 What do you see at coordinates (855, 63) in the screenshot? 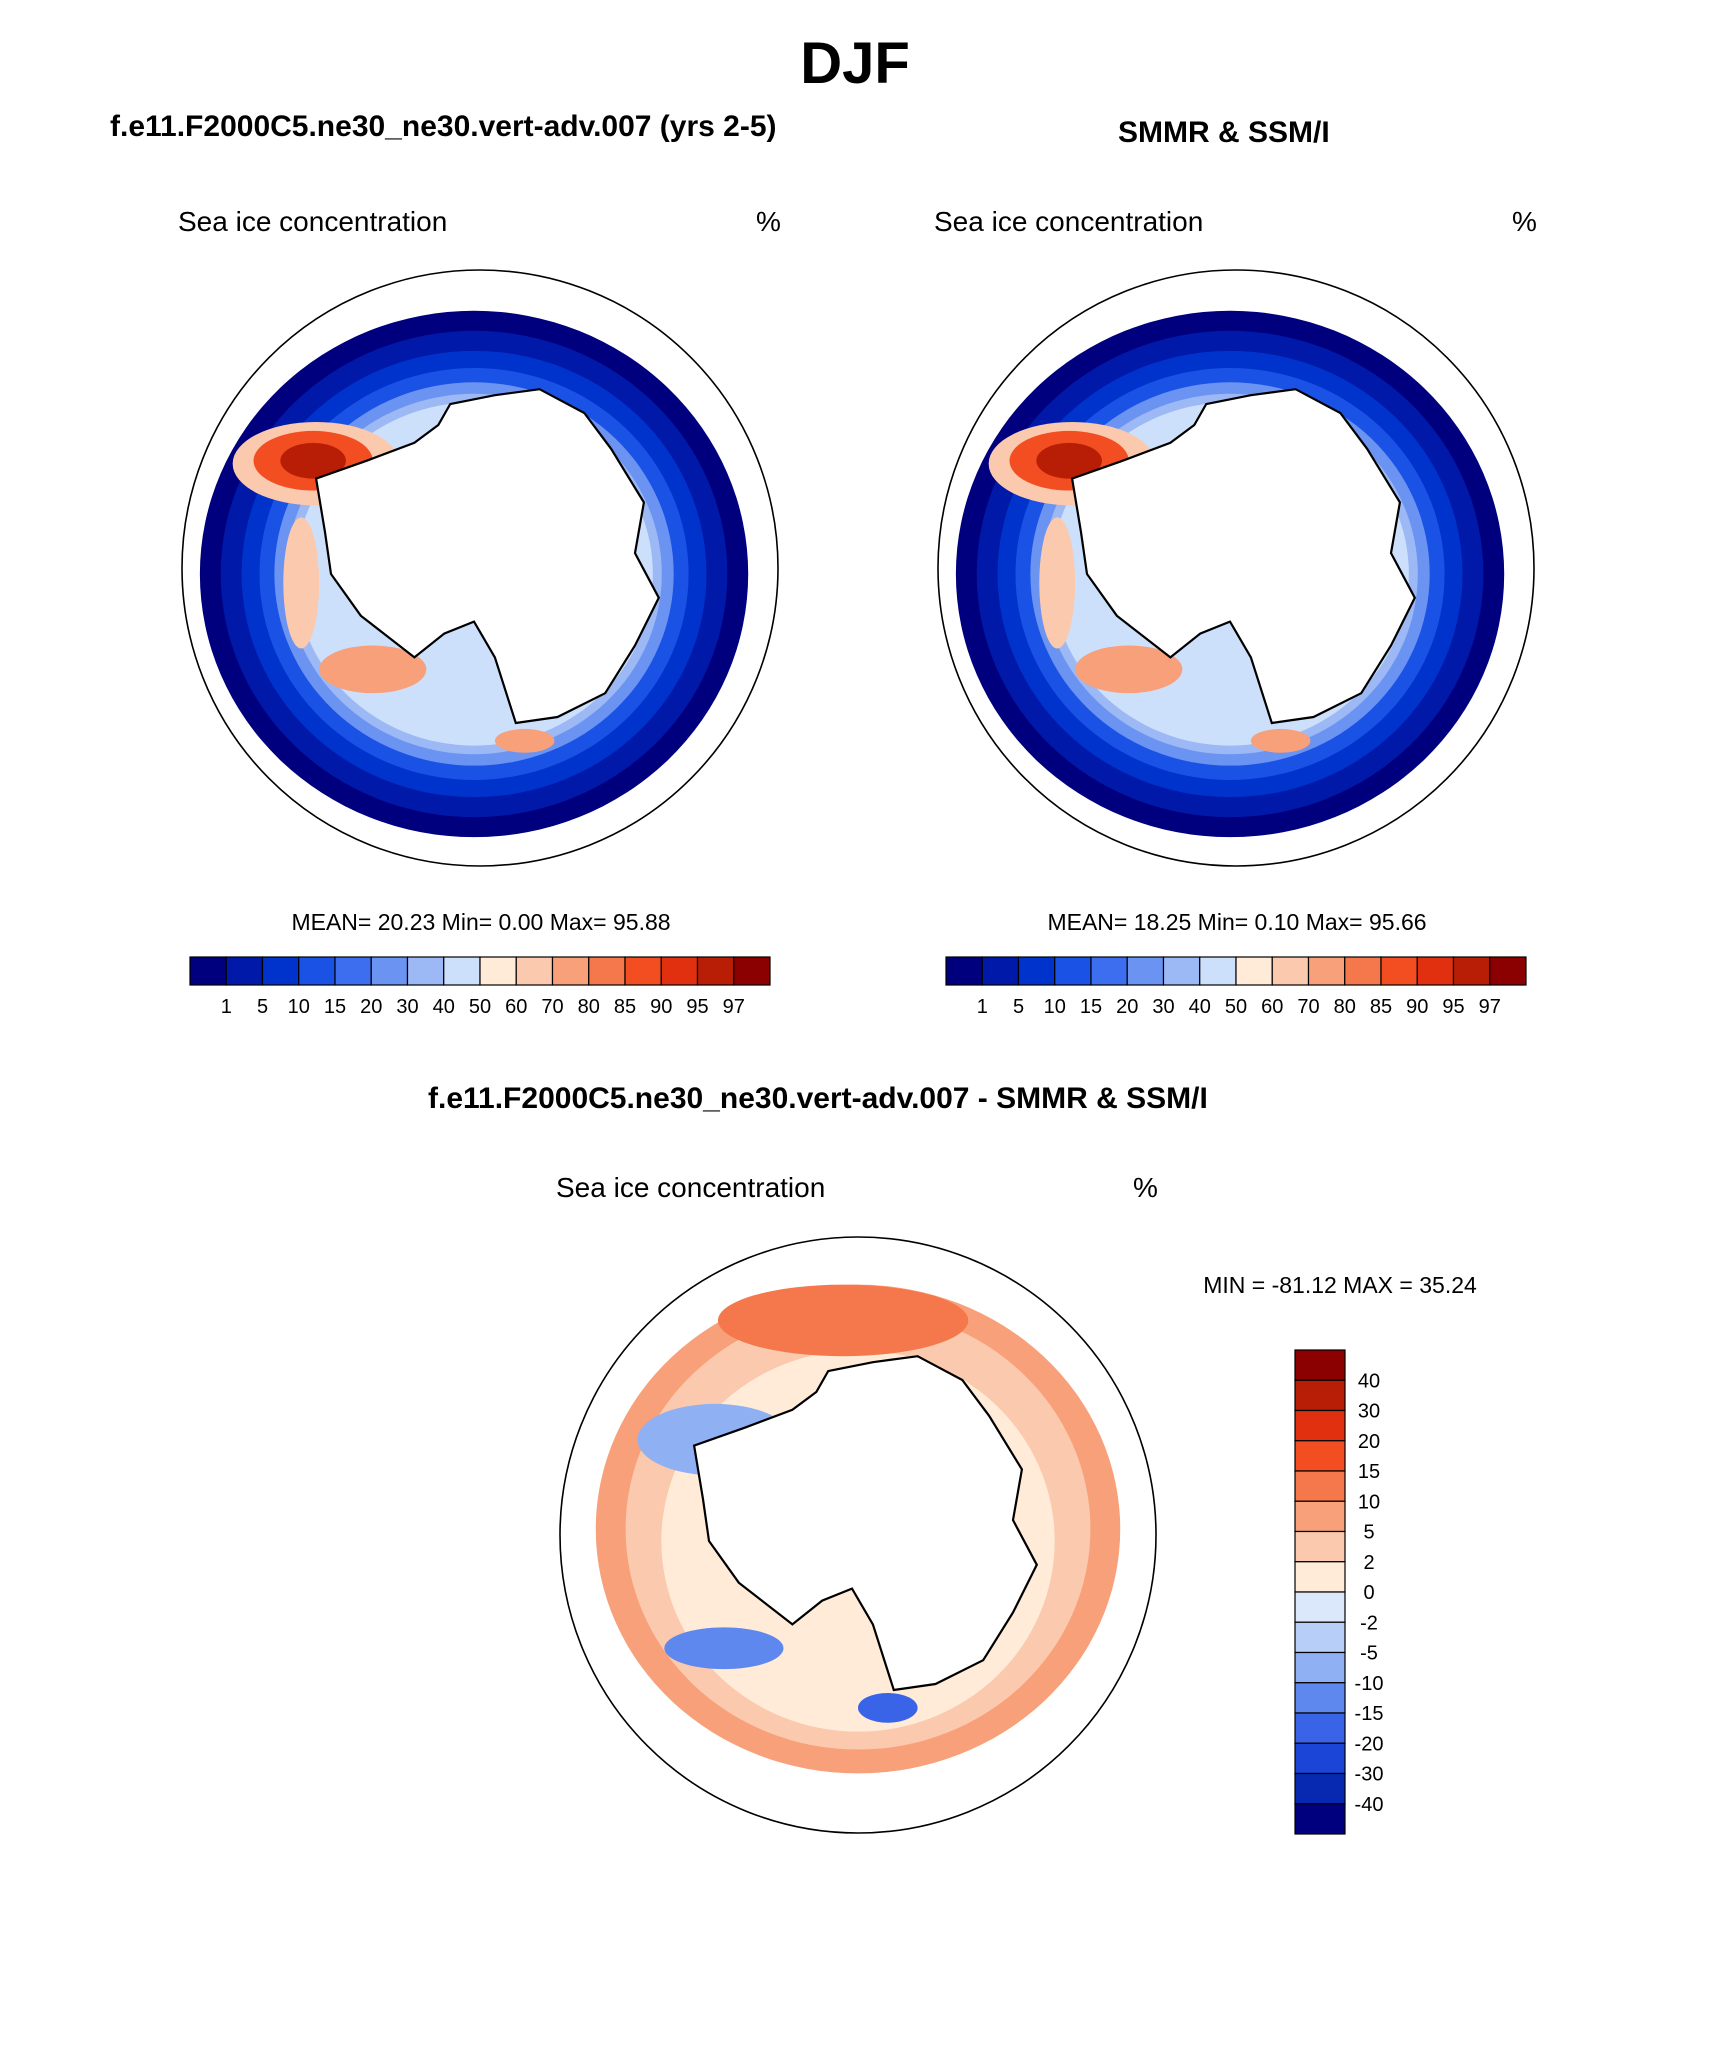
I see `figure-title: DJF` at bounding box center [855, 63].